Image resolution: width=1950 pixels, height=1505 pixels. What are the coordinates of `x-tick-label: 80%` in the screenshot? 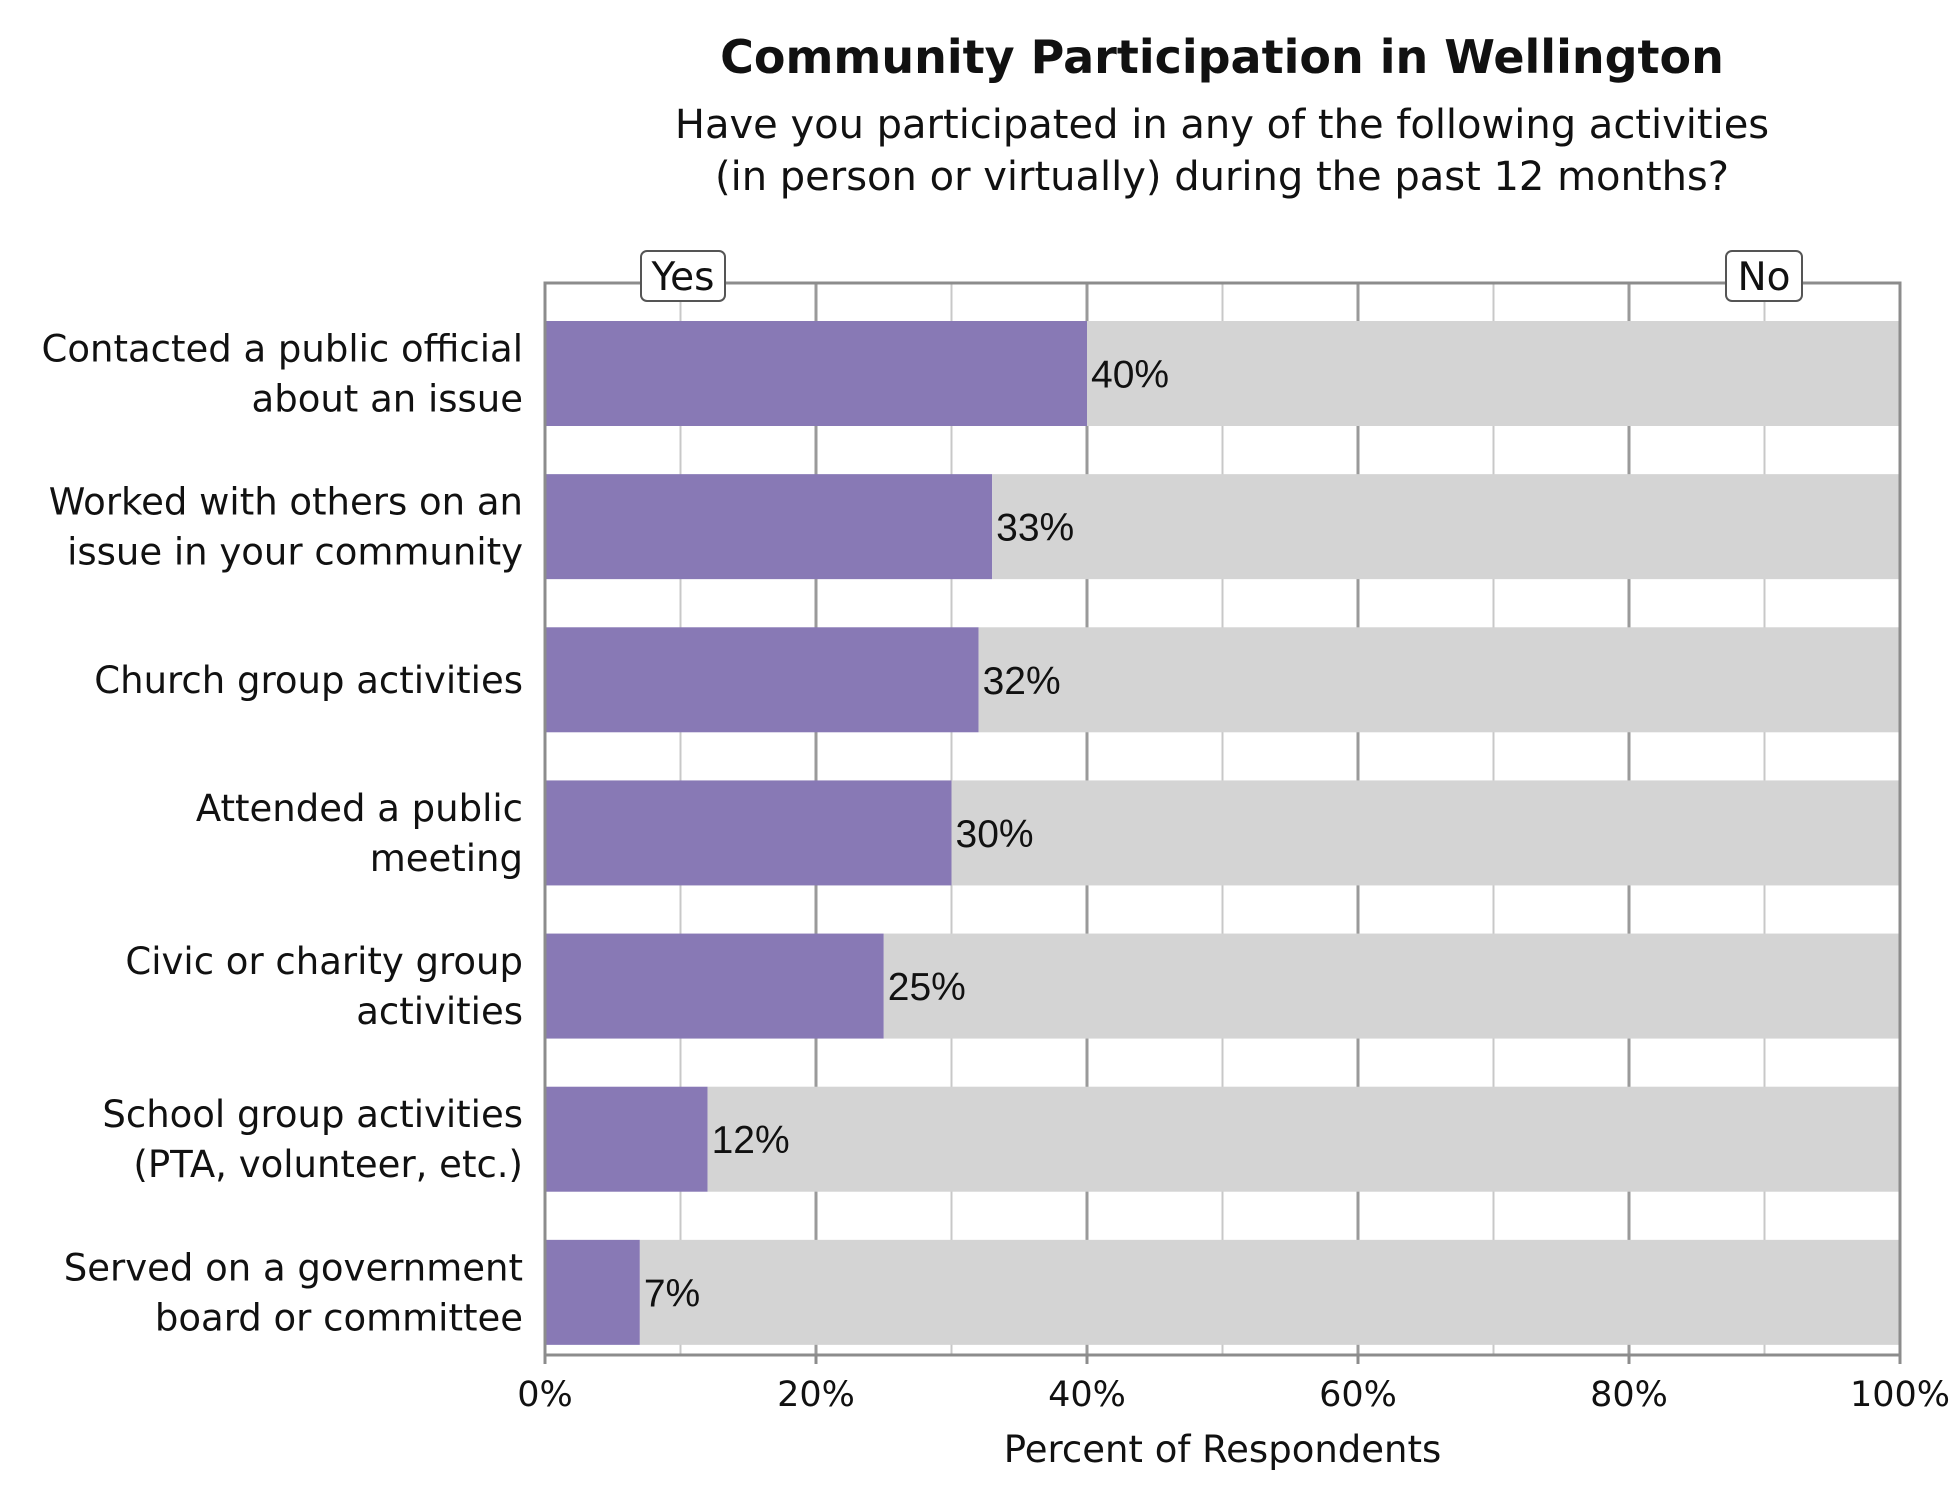 It's located at (1629, 1395).